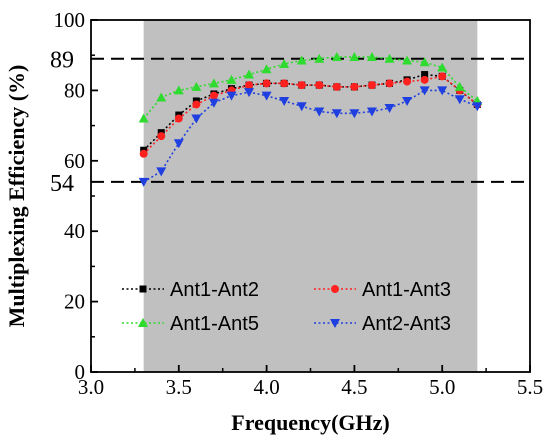 This screenshot has height=443, width=550. I want to click on legend-item-Ant2-Ant3: Ant2-Ant3, so click(382, 324).